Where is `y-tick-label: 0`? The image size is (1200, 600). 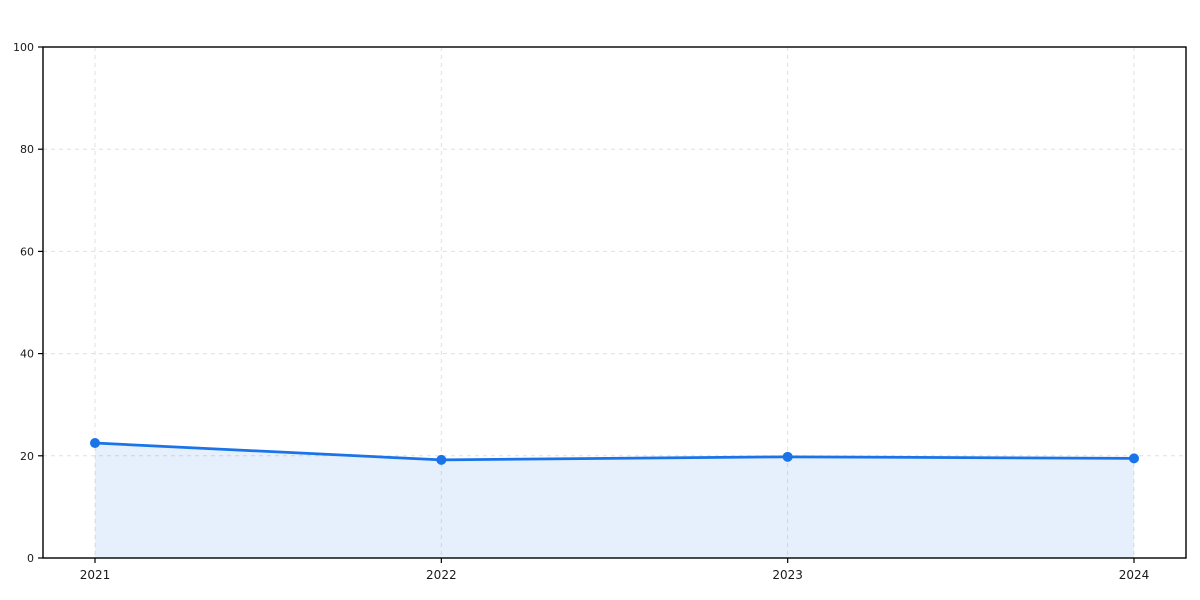
y-tick-label: 0 is located at coordinates (30, 558).